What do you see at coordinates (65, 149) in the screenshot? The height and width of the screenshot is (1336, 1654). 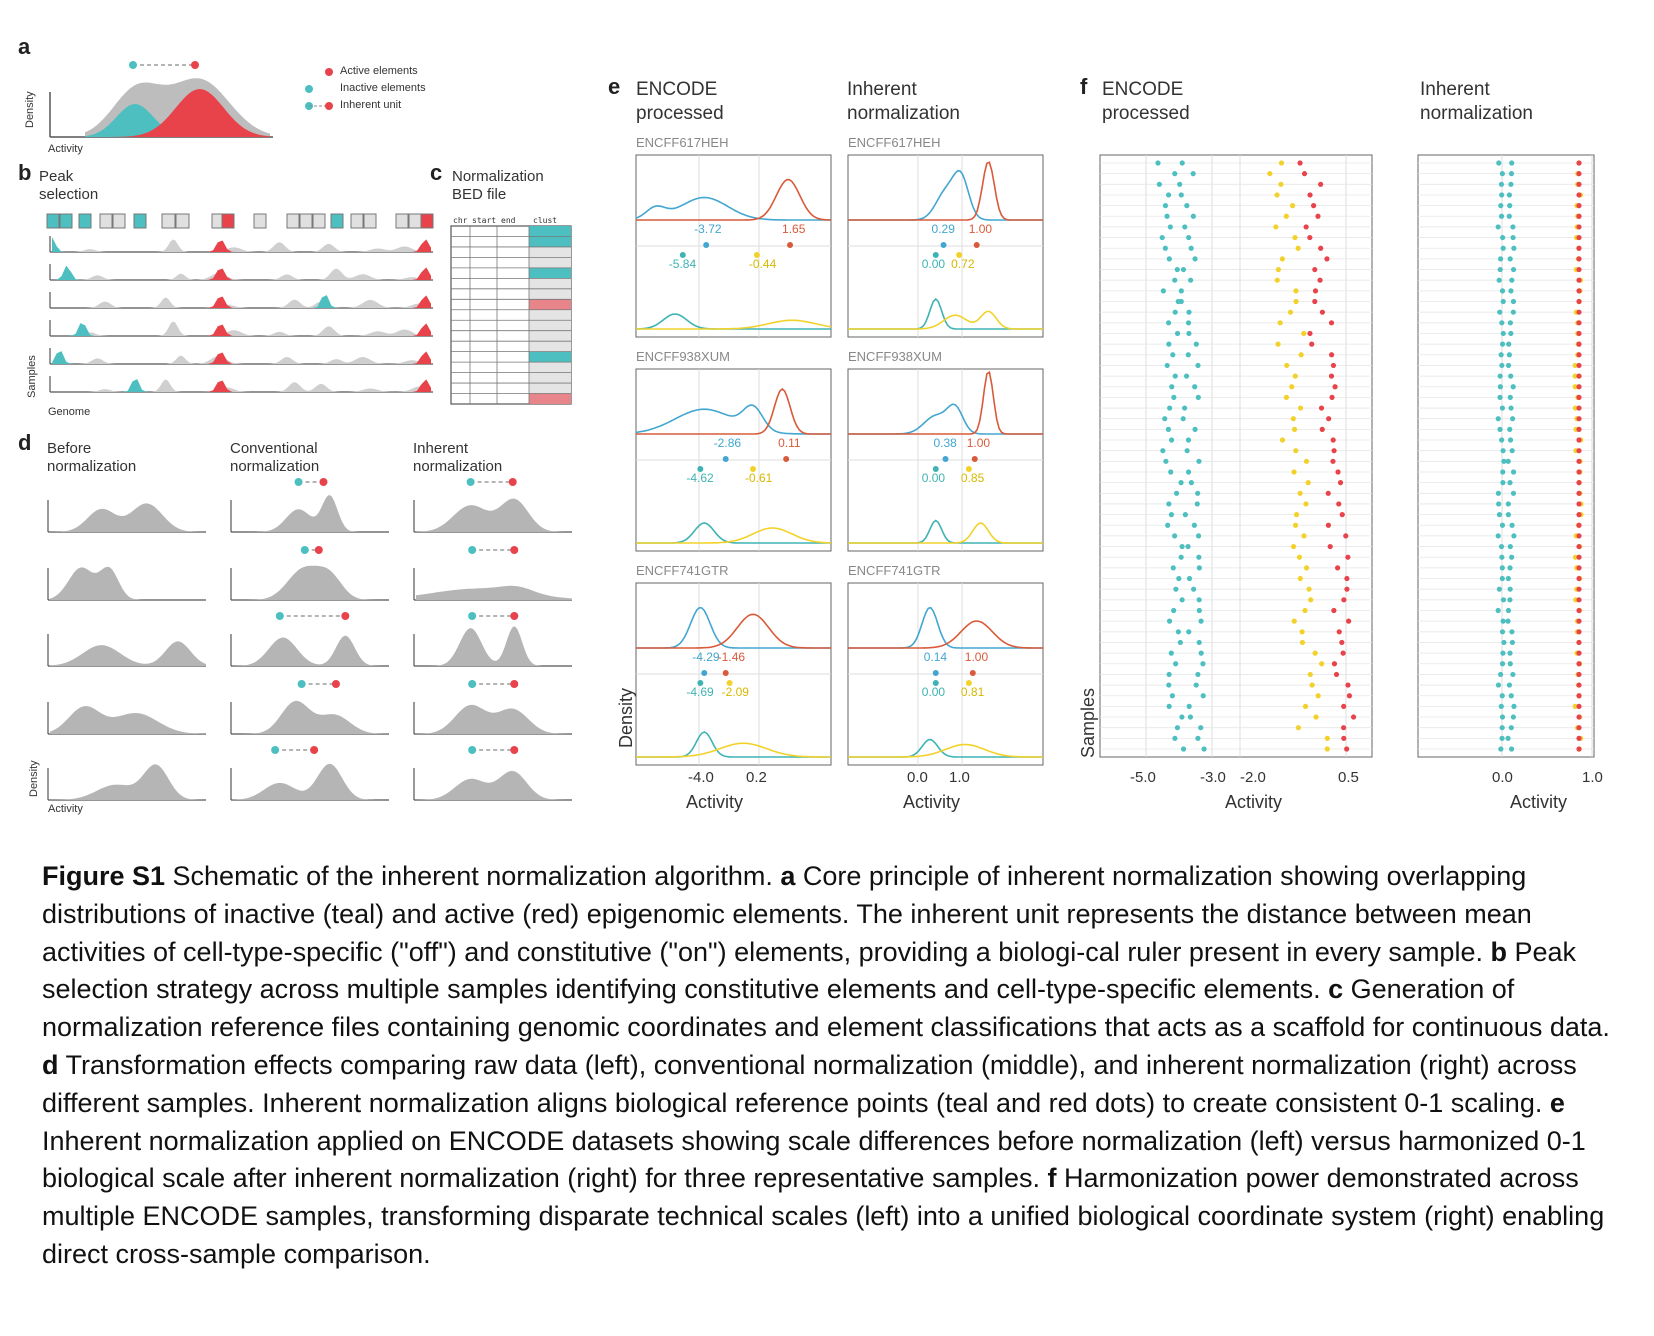 I see `panel-a-xlabel: Activity` at bounding box center [65, 149].